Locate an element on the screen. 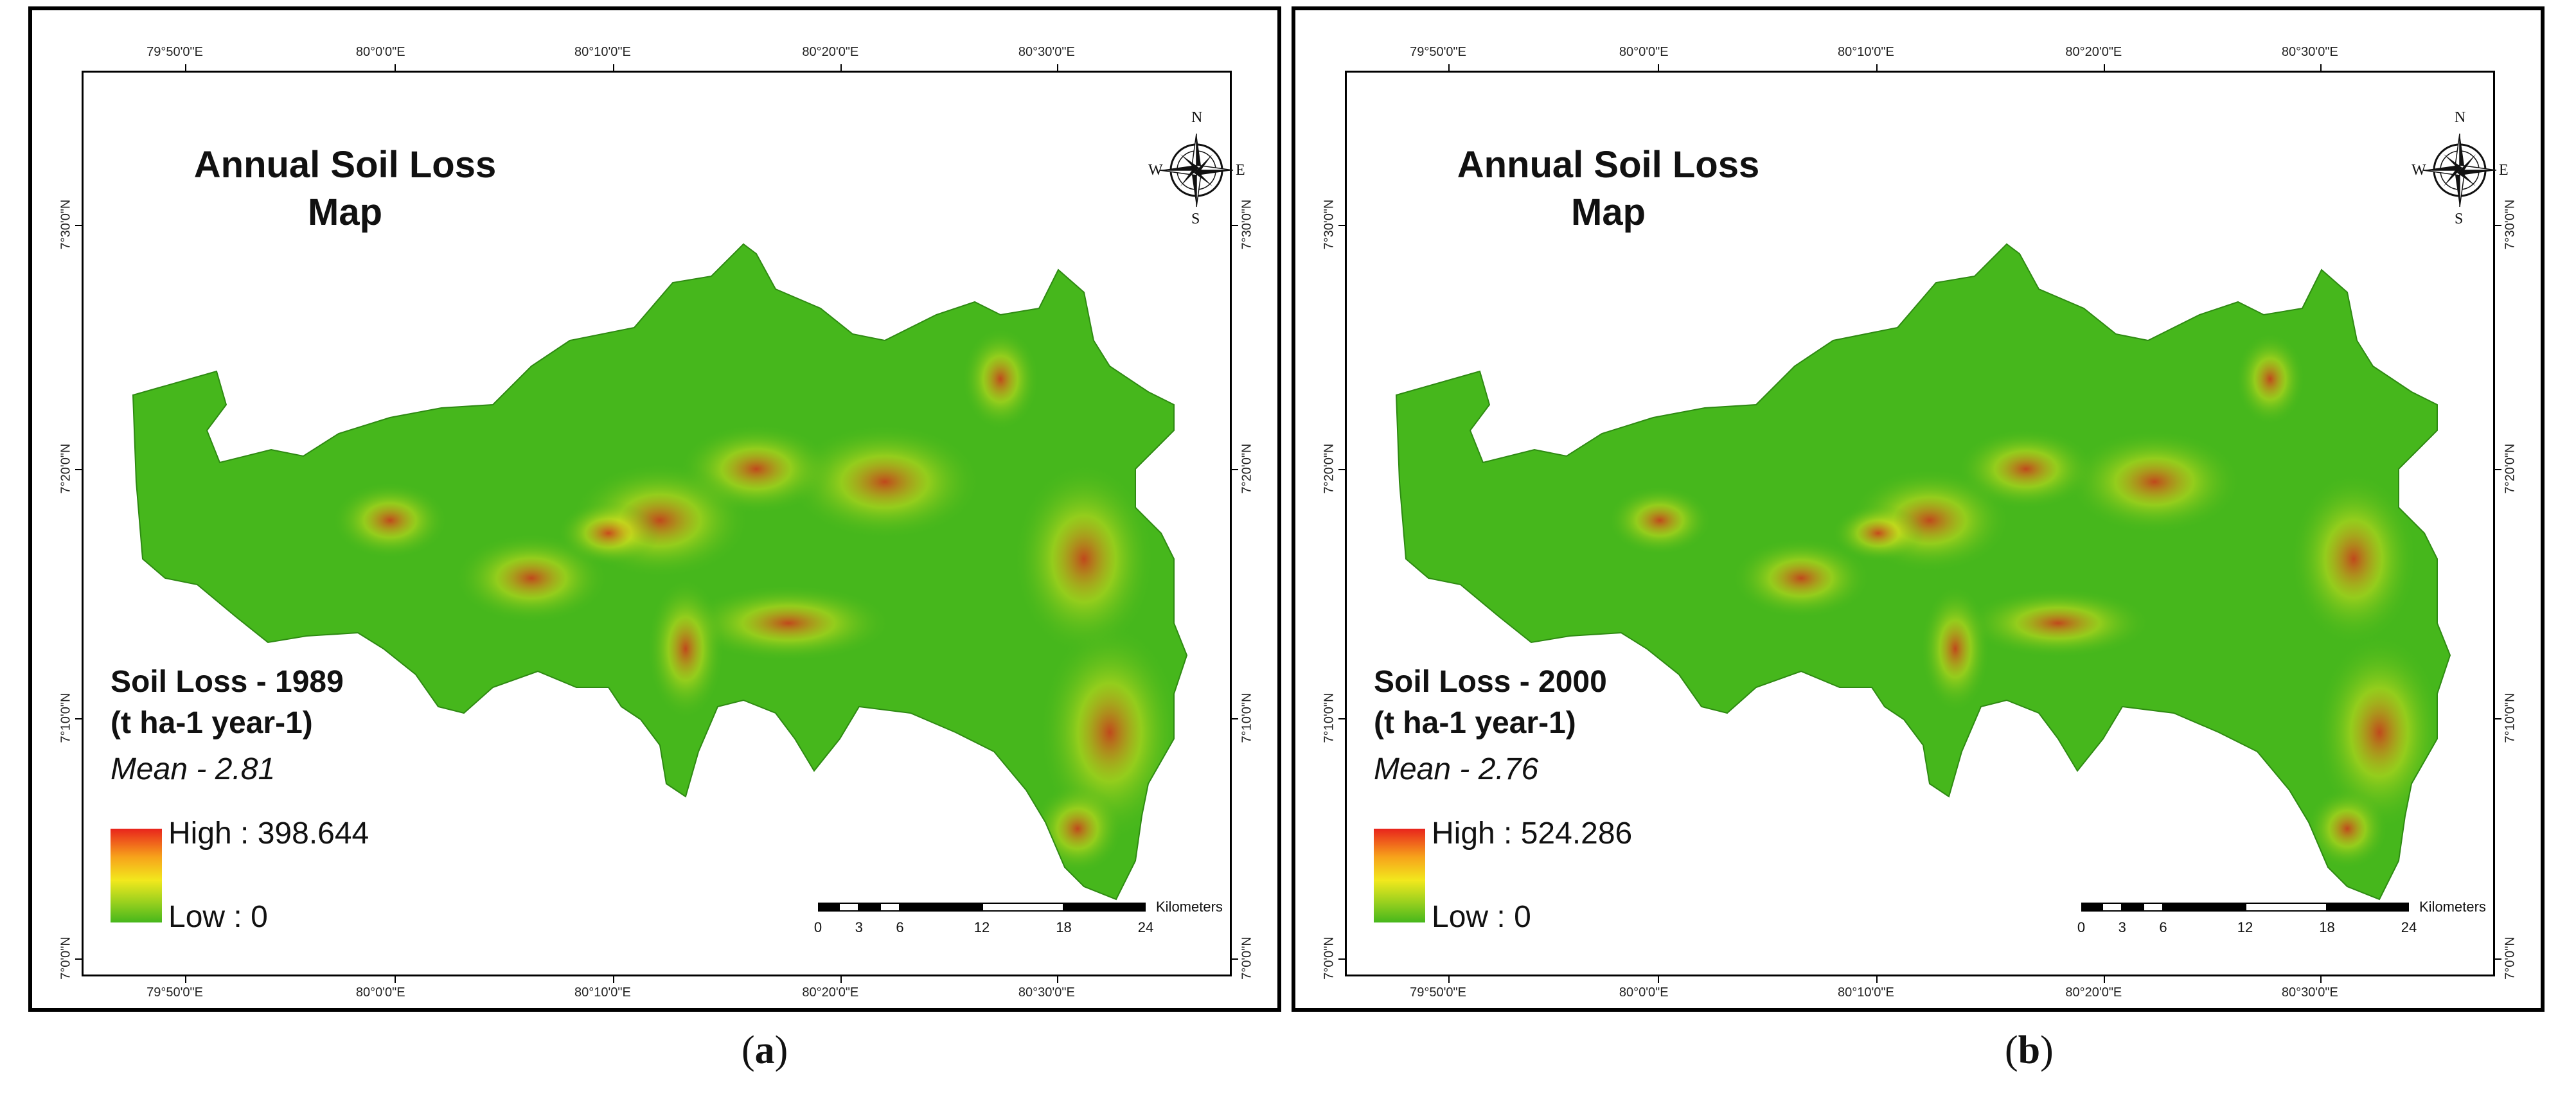  panel-caption: (a) is located at coordinates (765, 1051).